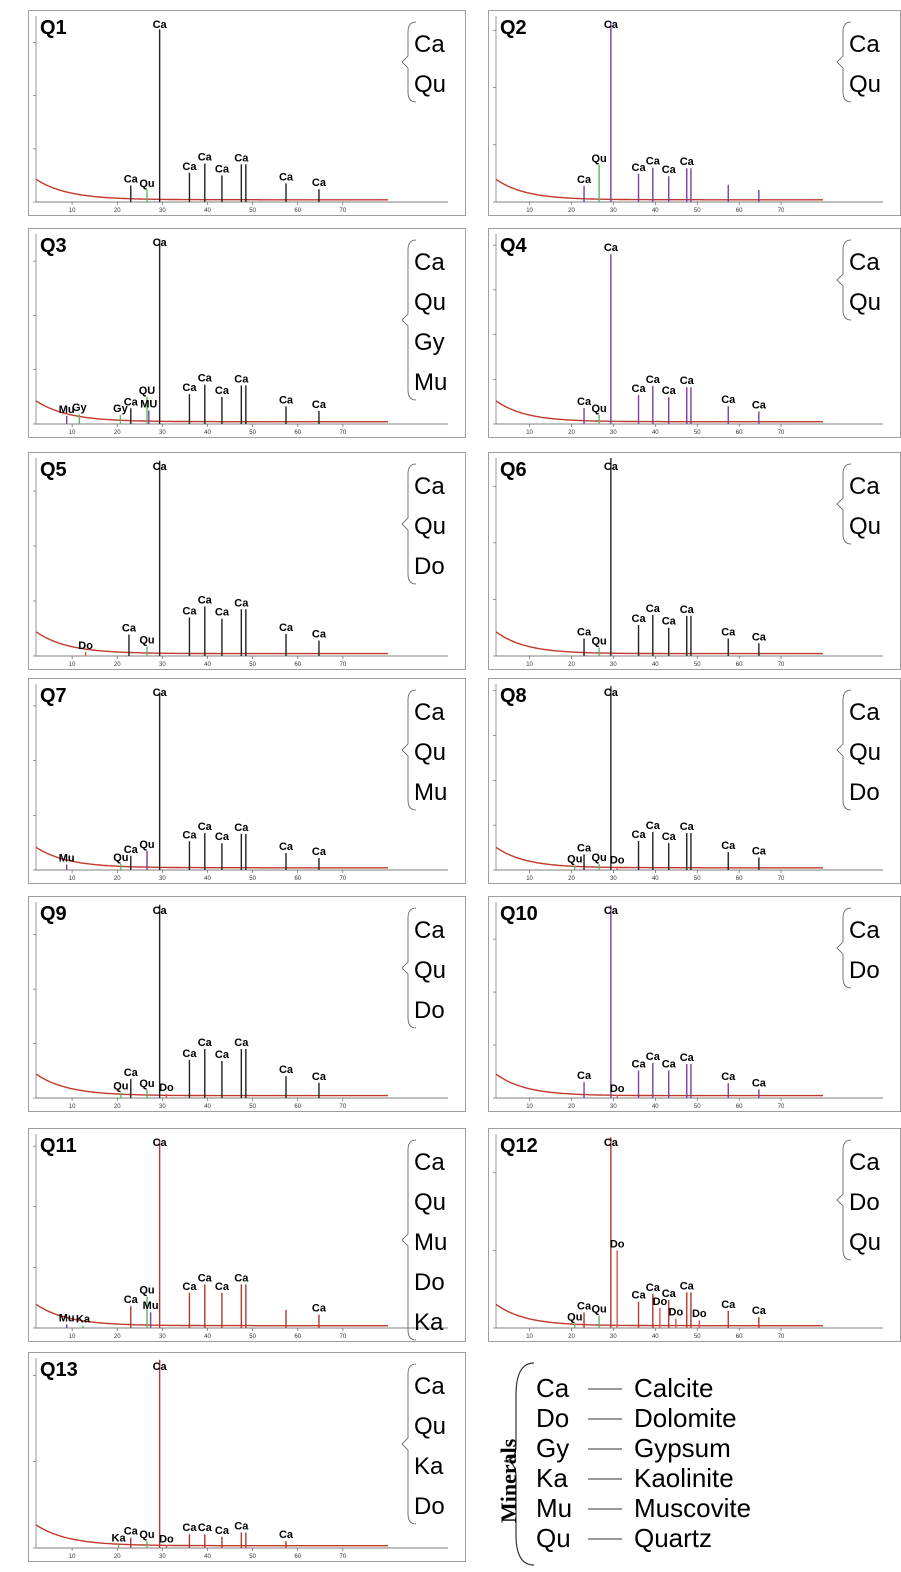 This screenshot has width=901, height=1572. Describe the element at coordinates (694, 333) in the screenshot. I see `xrd-panel-q4: 10 20 30 40 50 60 70 Ca Ca Qu Ca Ca Ca Ca Ca Ca Q4 Ca Qu` at that location.